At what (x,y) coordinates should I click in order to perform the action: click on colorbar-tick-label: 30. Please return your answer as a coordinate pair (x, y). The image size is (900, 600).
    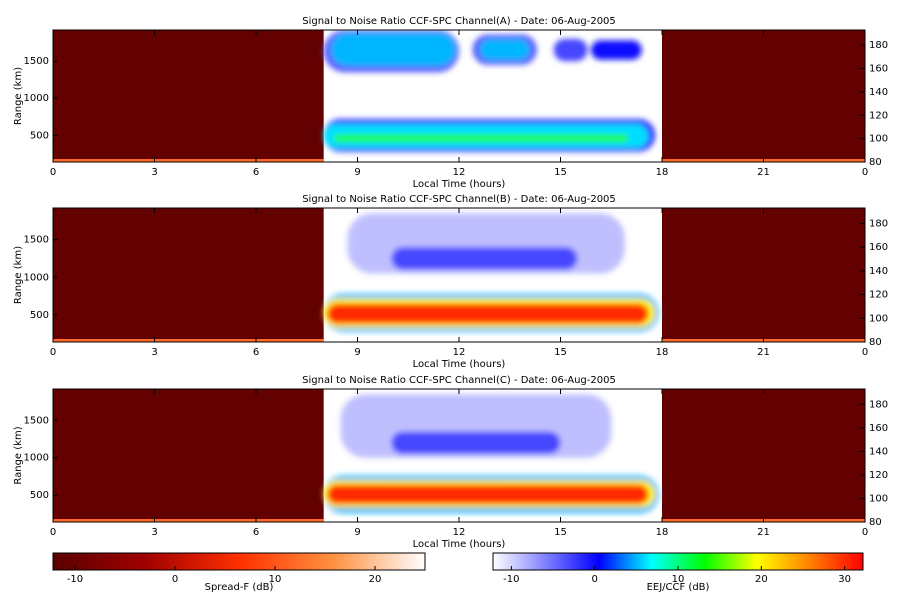
    Looking at the image, I should click on (844, 579).